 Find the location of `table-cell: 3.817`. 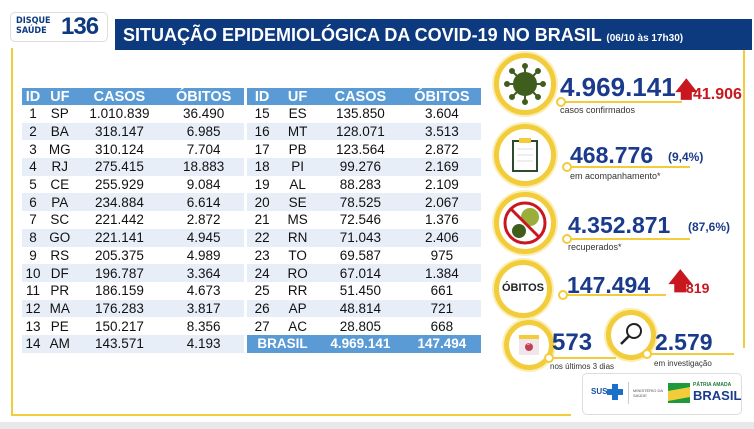

table-cell: 3.817 is located at coordinates (203, 308).